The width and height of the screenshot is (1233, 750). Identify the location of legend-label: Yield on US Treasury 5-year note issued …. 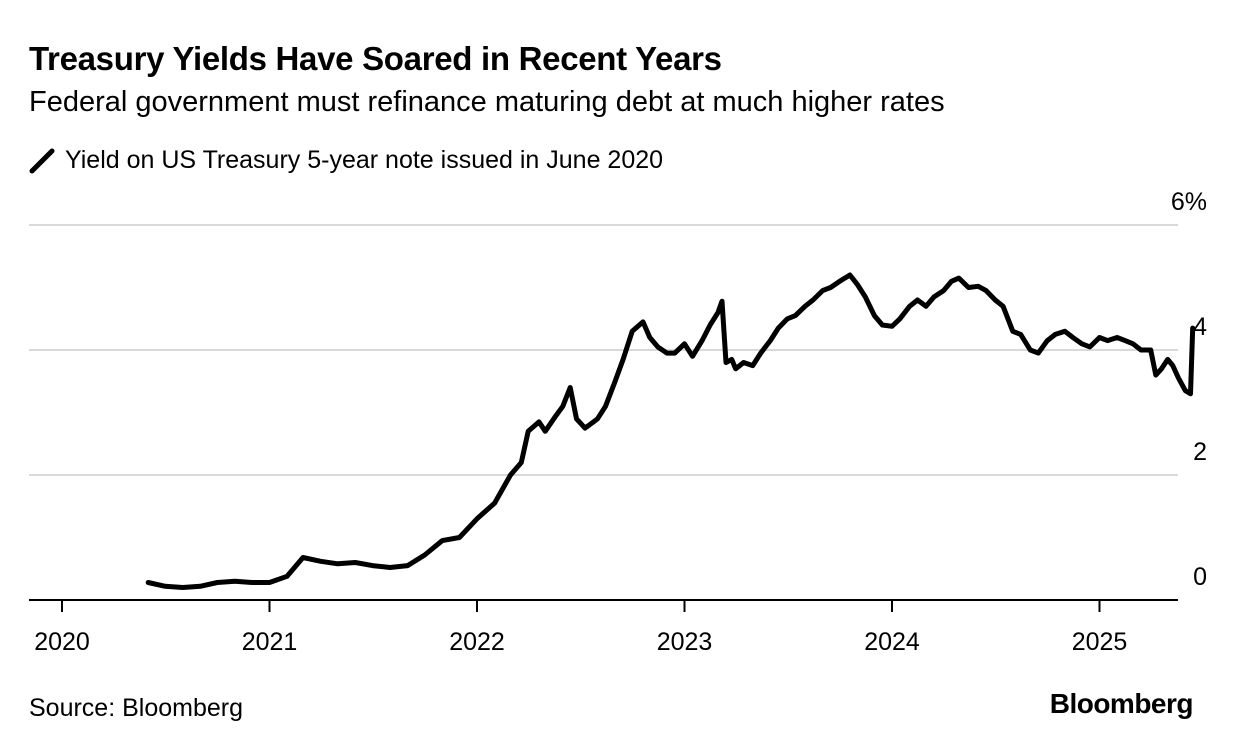
(364, 160).